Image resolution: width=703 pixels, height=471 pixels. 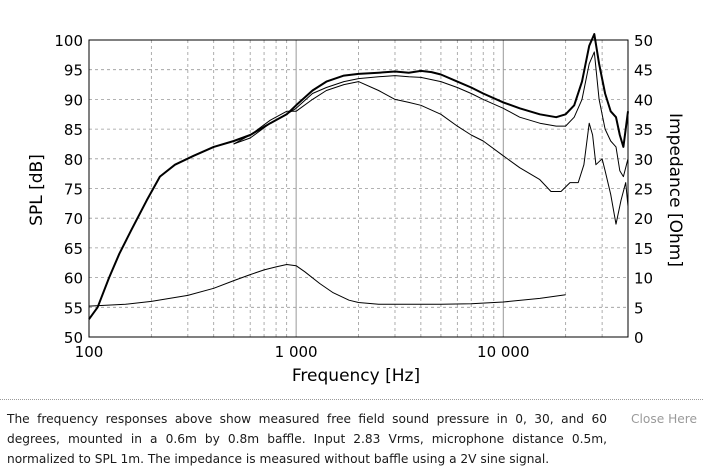 What do you see at coordinates (675, 190) in the screenshot?
I see `y-axis-right-label: Impedance [Ohm]` at bounding box center [675, 190].